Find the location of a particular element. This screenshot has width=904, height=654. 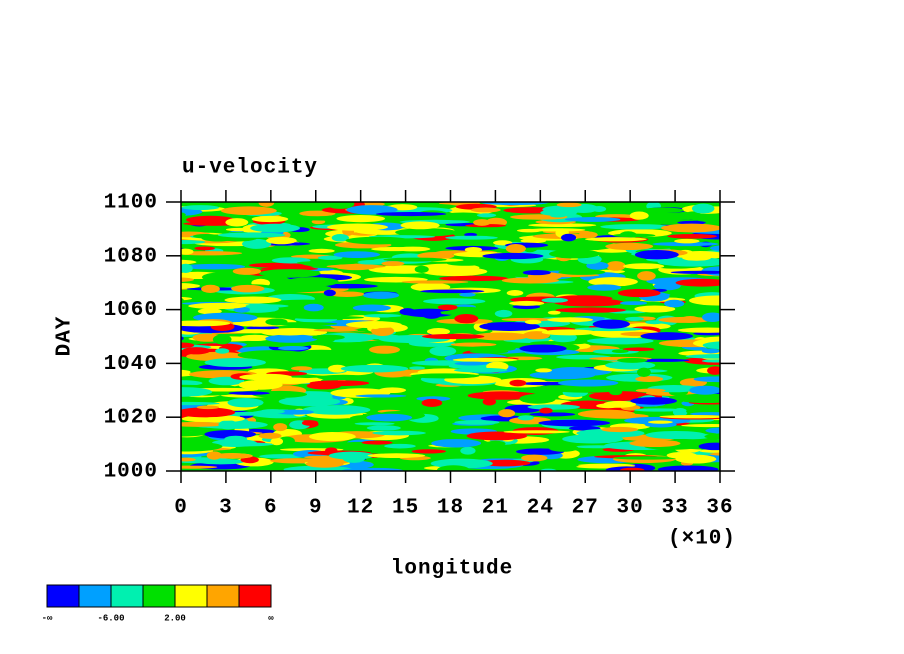

x-tick-label: 6 is located at coordinates (271, 508).